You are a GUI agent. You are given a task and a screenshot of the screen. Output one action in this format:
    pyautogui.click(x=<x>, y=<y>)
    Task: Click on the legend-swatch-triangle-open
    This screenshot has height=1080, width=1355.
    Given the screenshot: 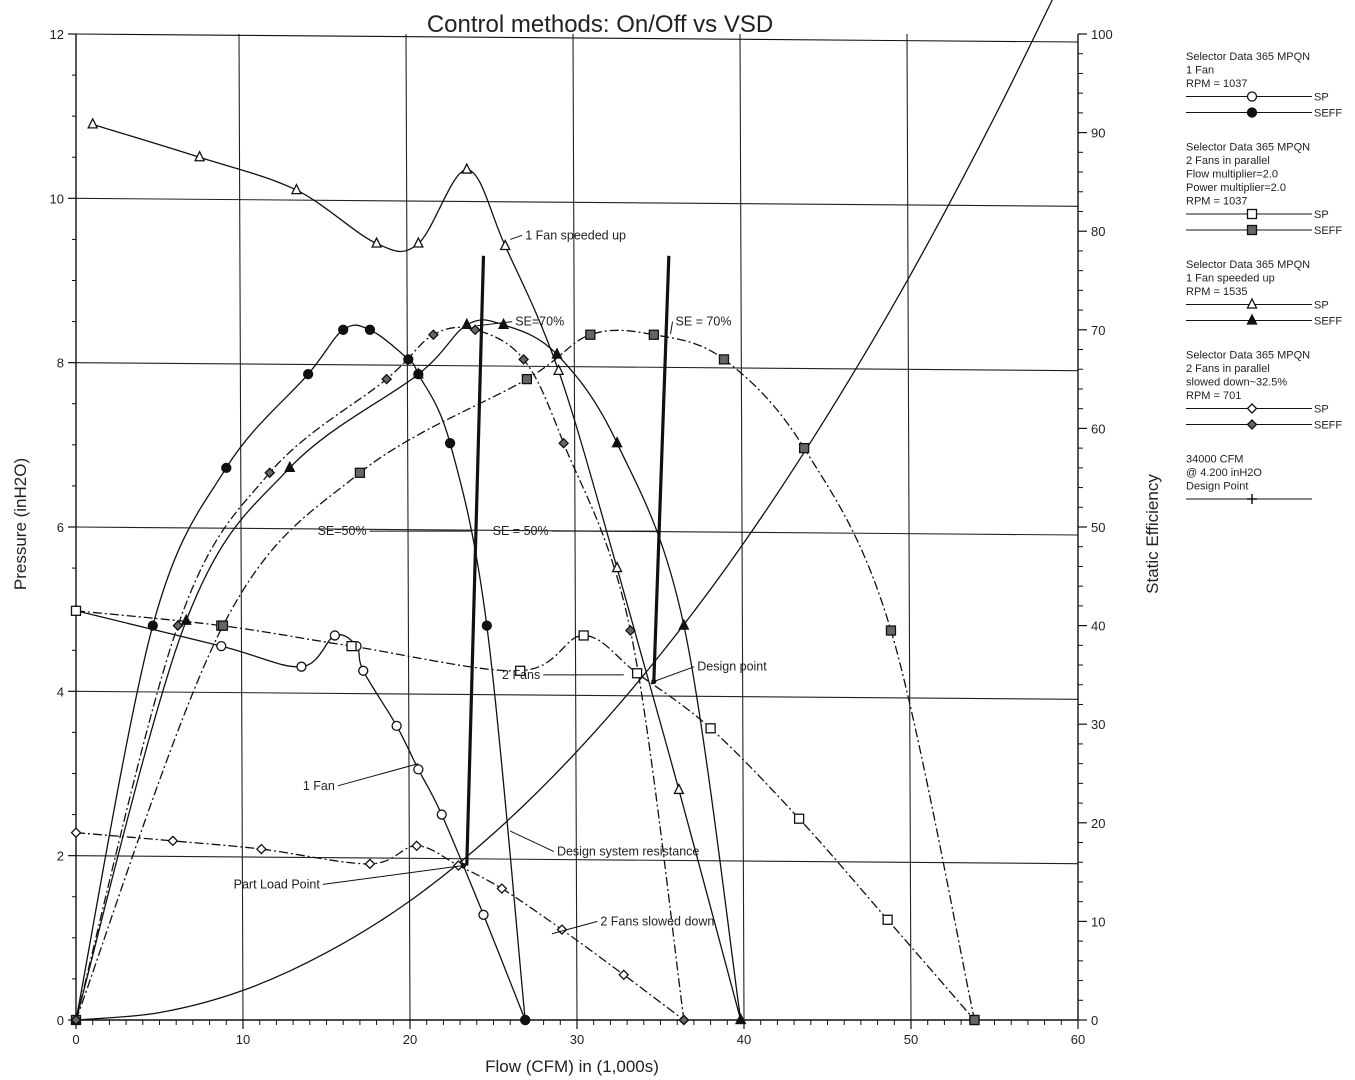 What is the action you would take?
    pyautogui.click(x=1252, y=303)
    